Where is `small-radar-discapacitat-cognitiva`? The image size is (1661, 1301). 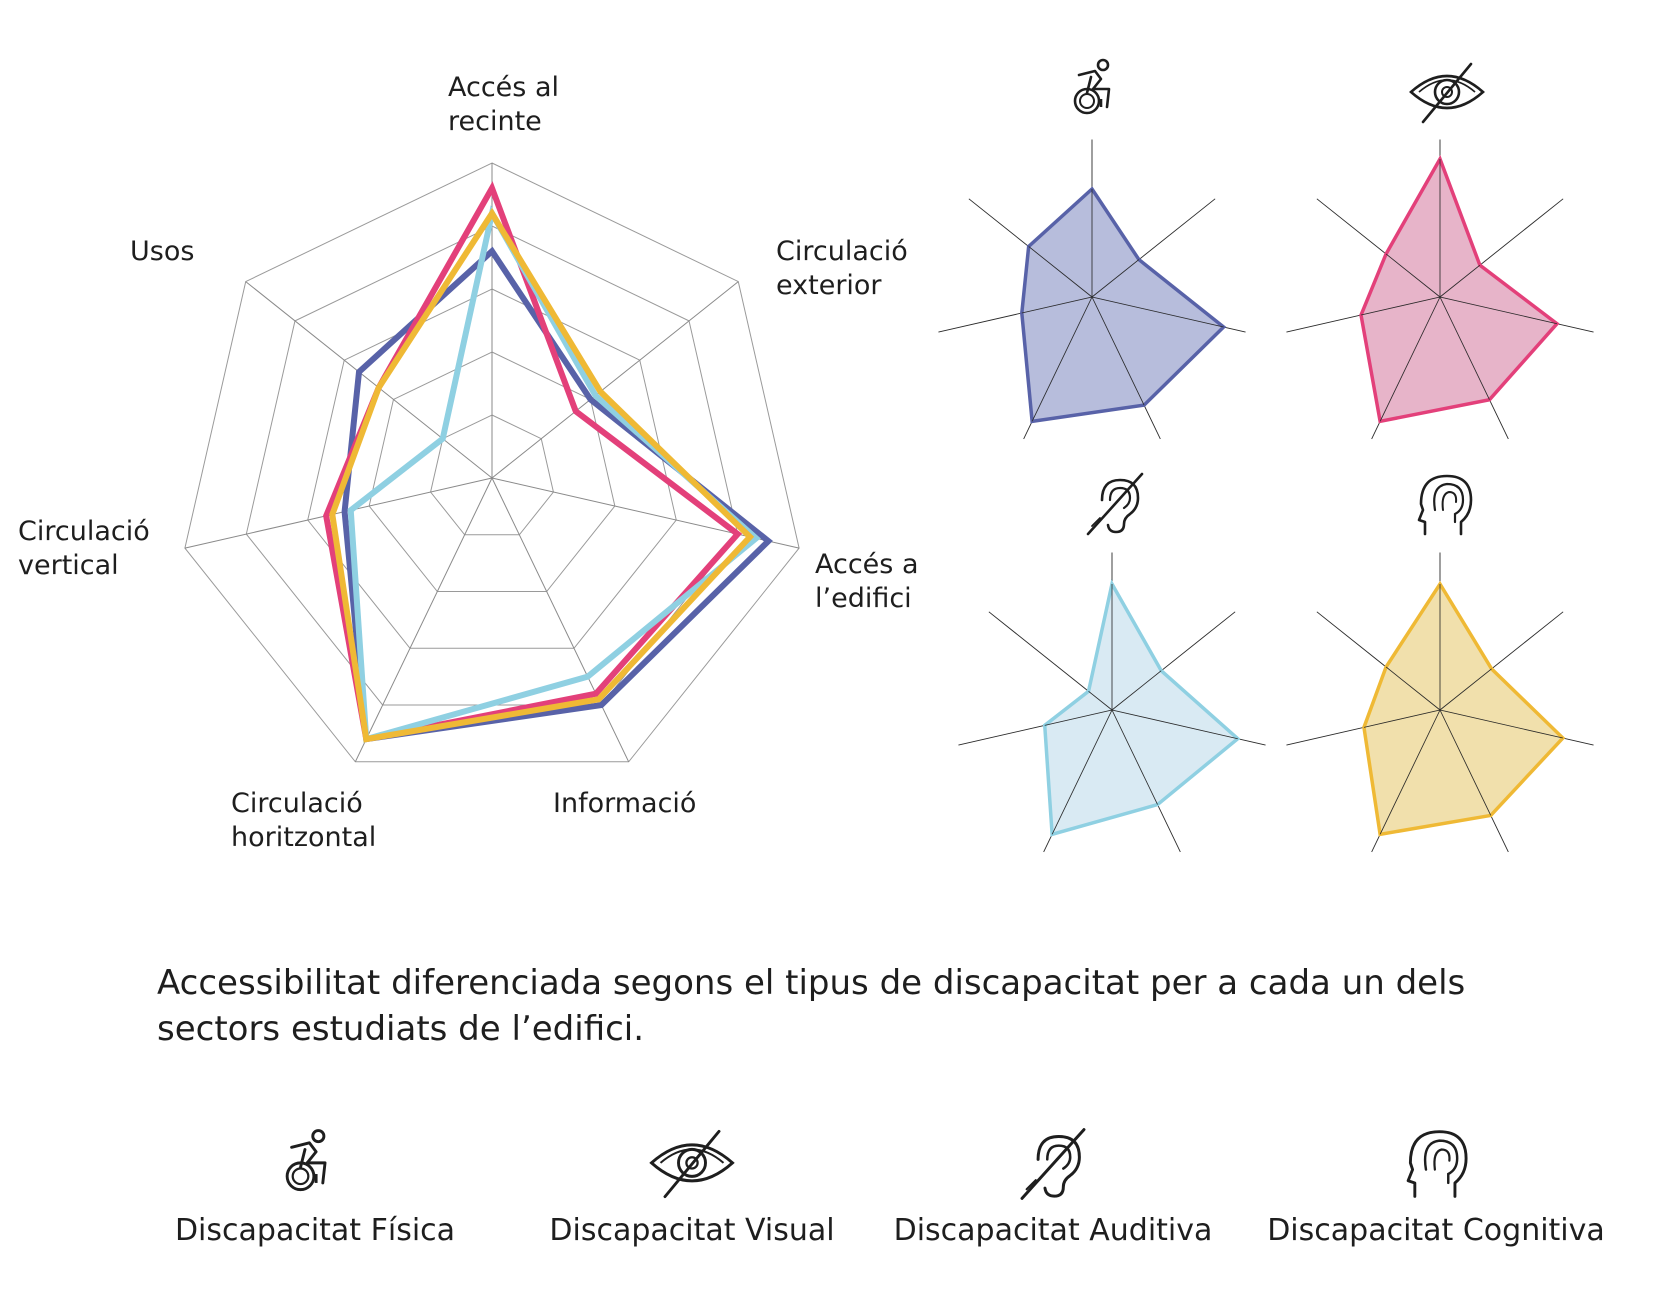 small-radar-discapacitat-cognitiva is located at coordinates (1440, 663).